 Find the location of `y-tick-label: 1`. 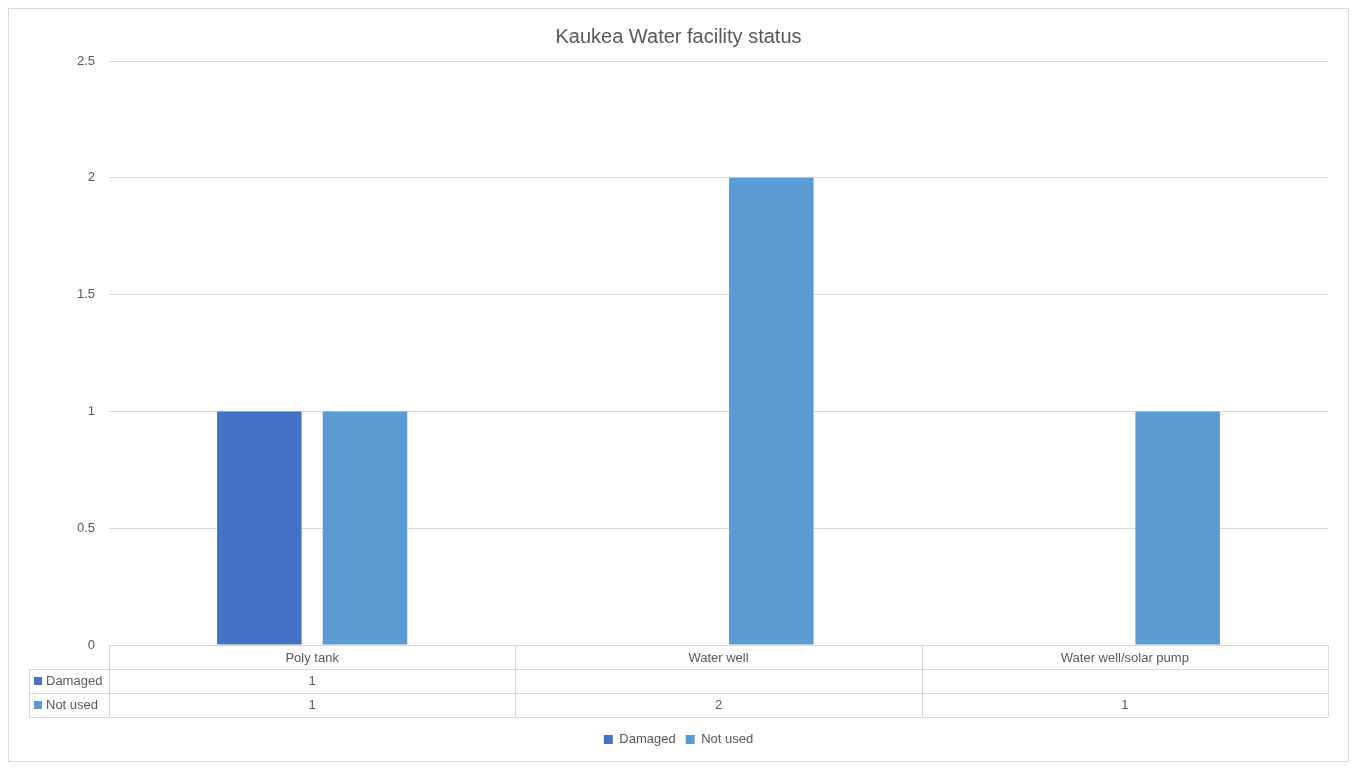

y-tick-label: 1 is located at coordinates (91, 410).